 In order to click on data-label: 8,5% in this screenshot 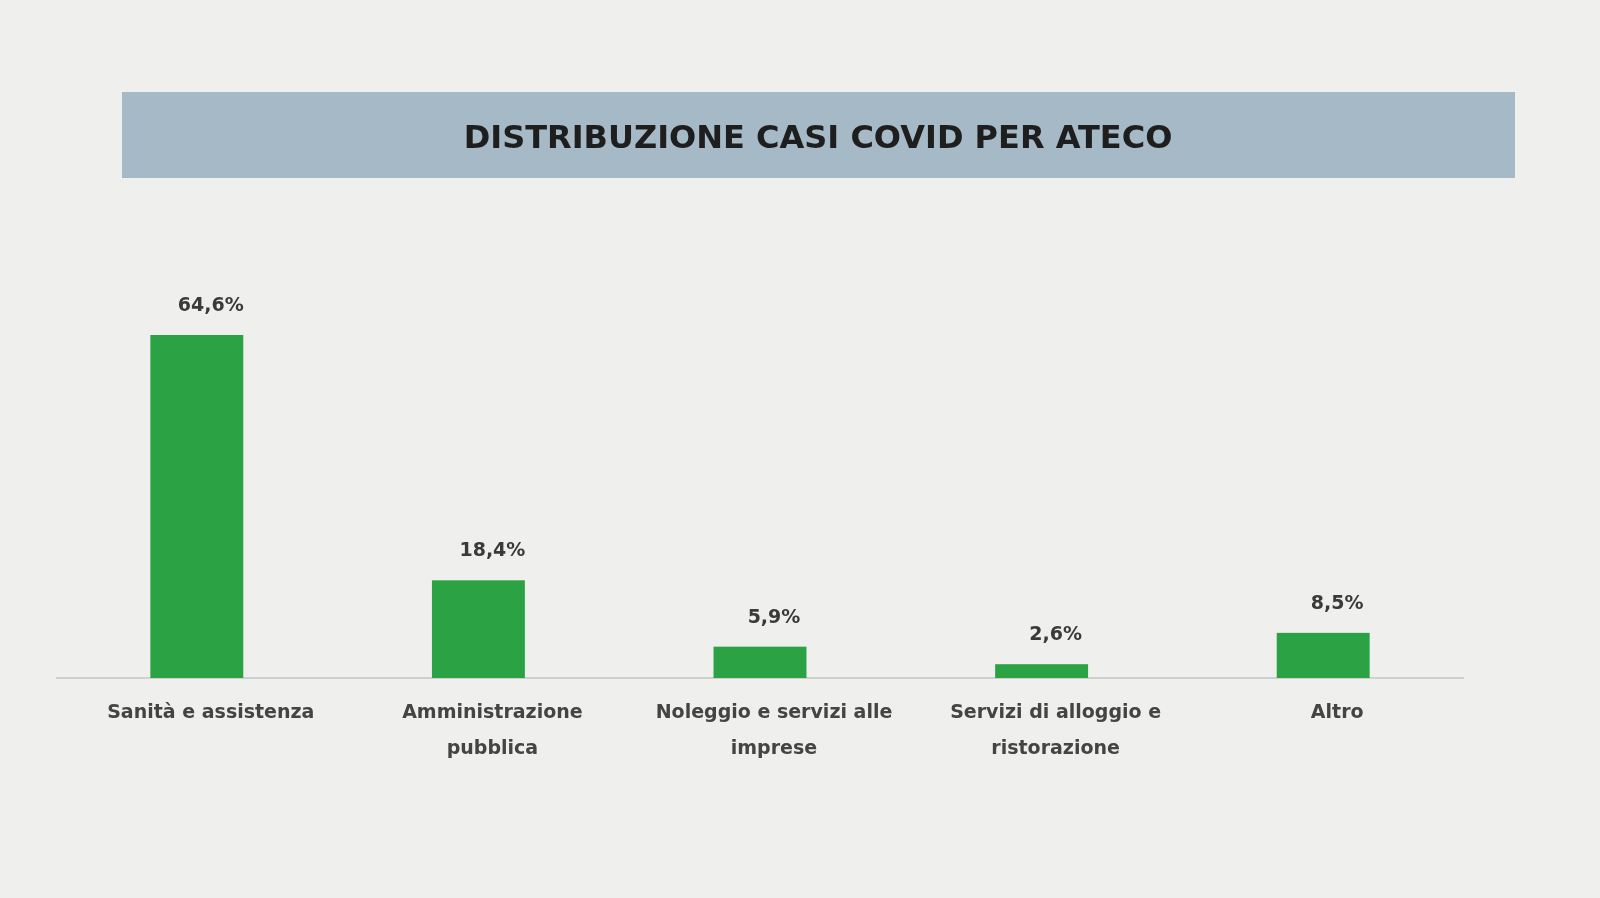, I will do `click(1337, 601)`.